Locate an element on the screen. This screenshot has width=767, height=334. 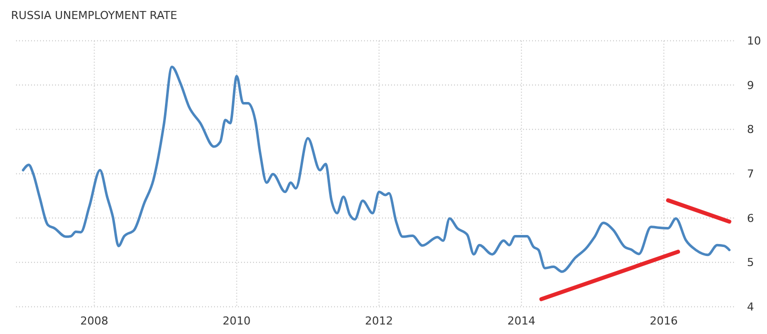
y-tick-label: 6 is located at coordinates (750, 218).